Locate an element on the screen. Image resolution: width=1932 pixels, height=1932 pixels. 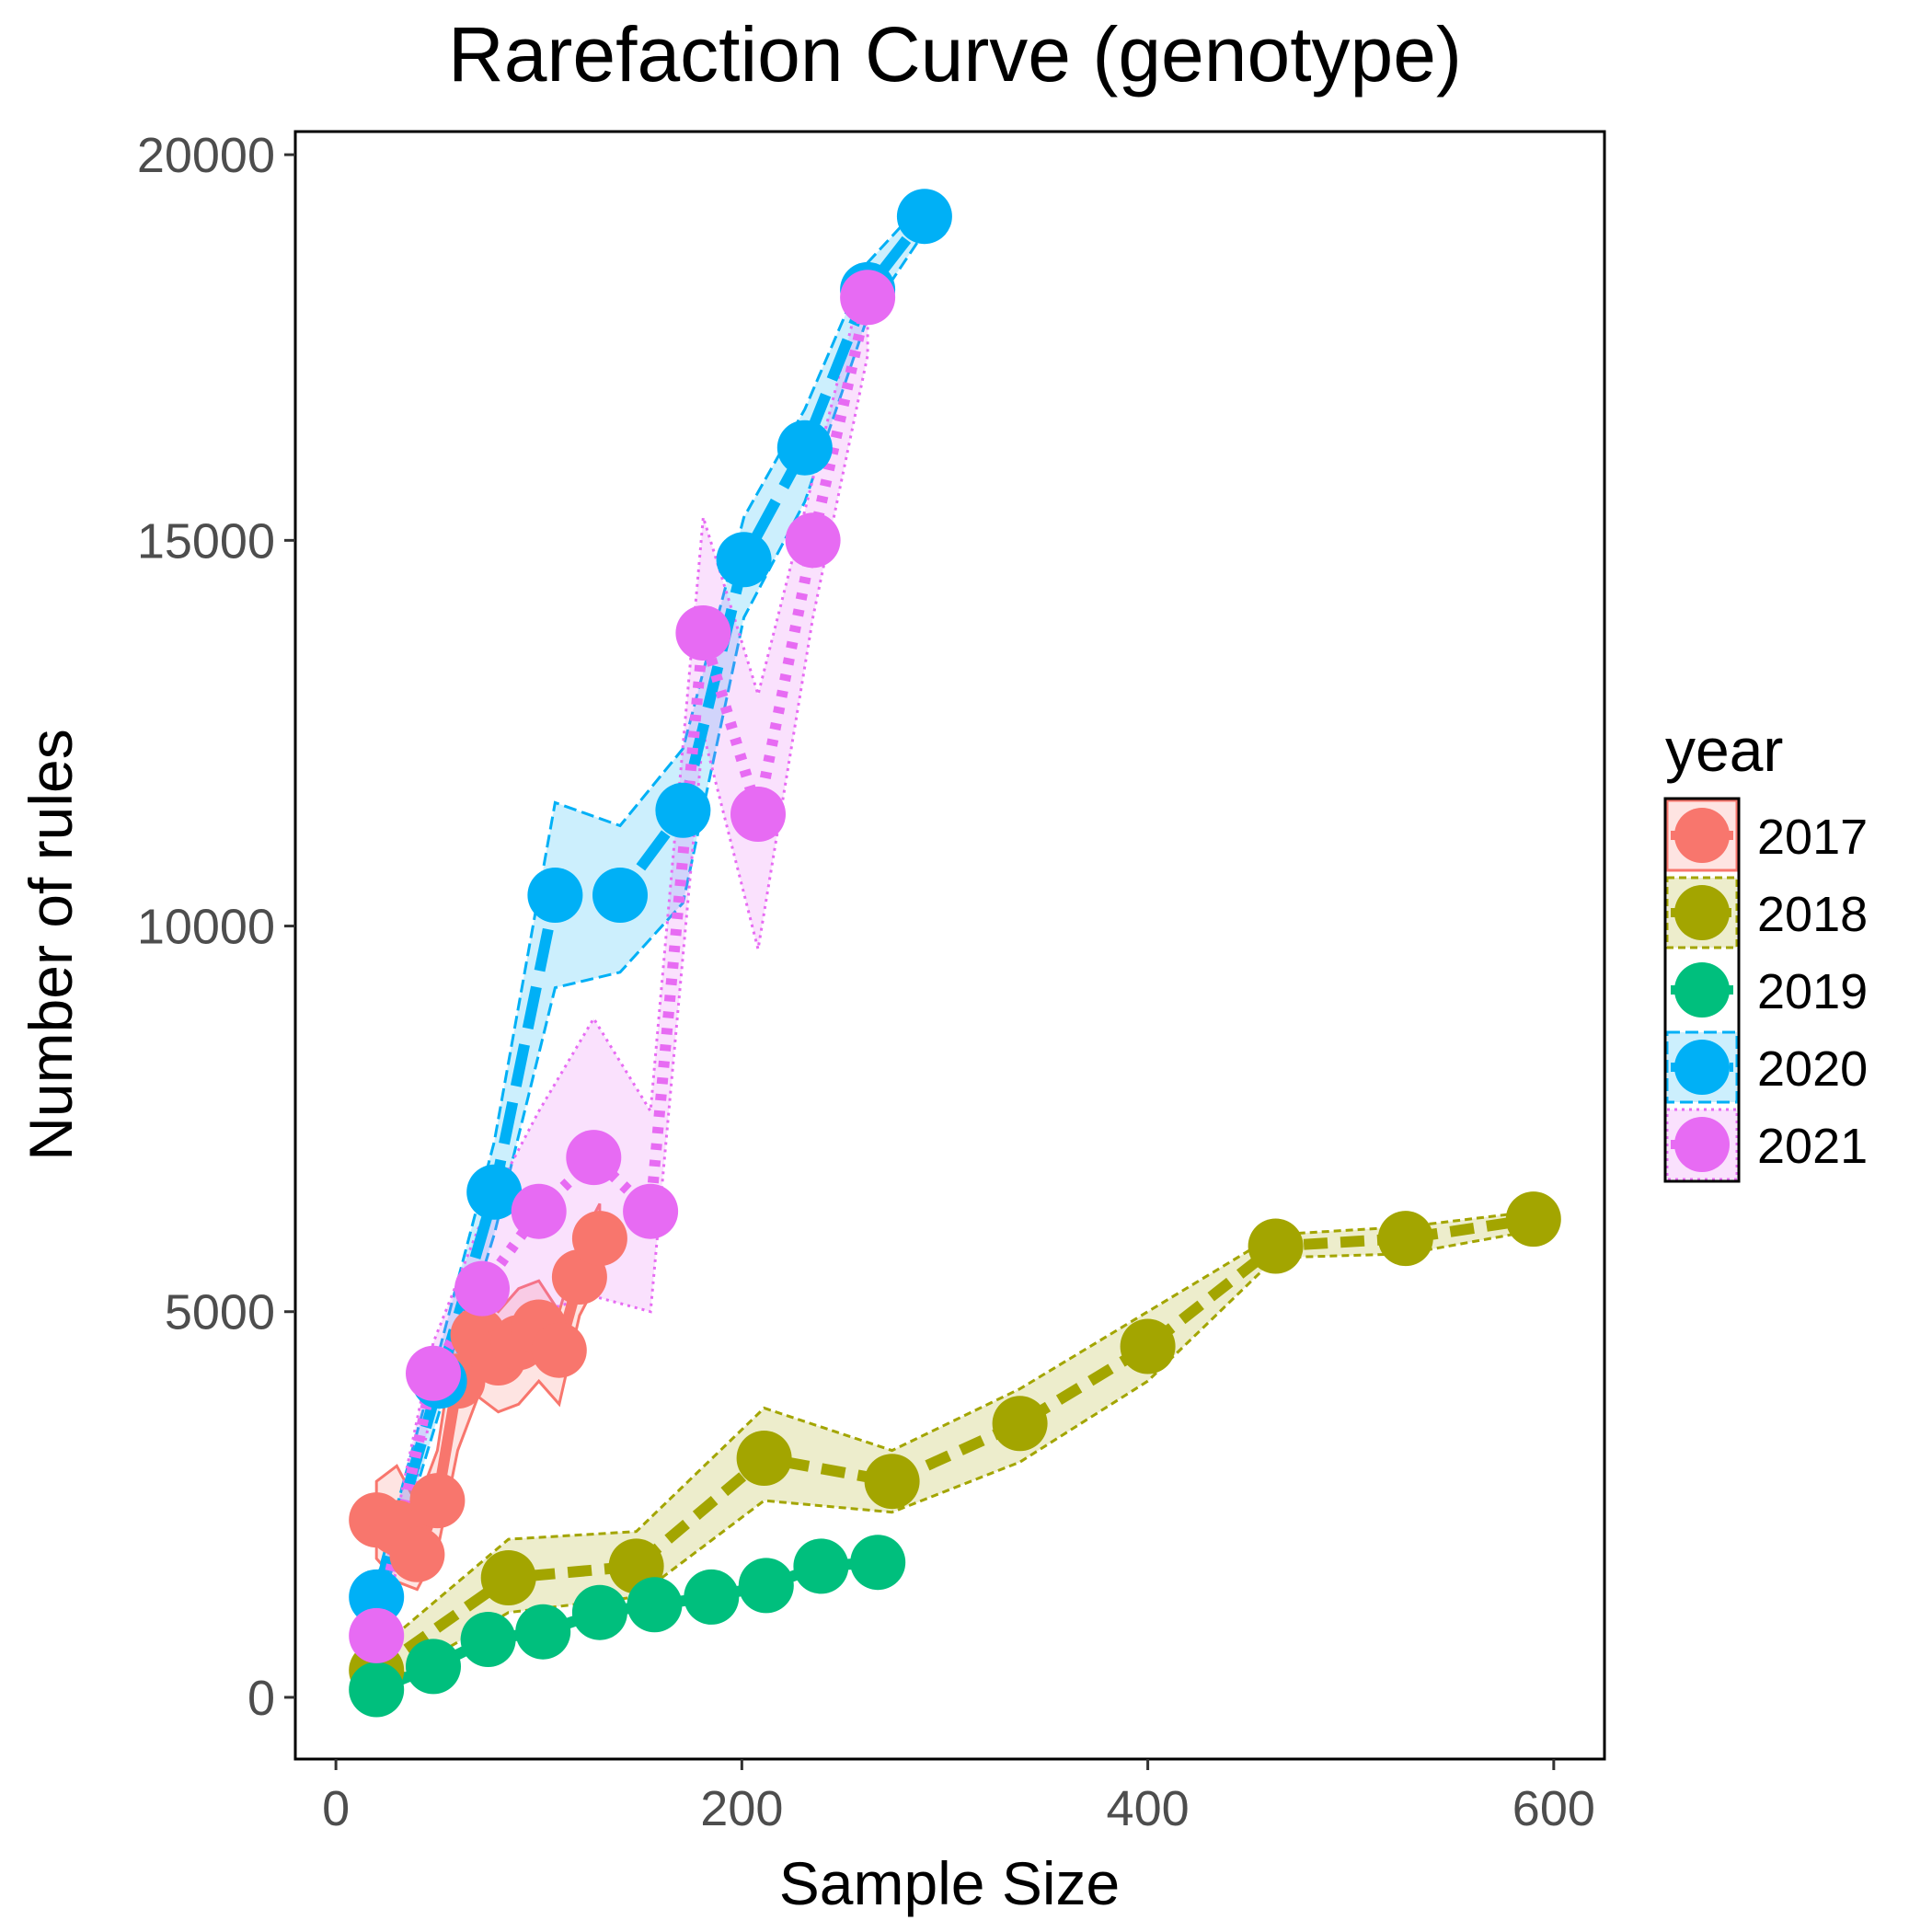
legend-key-2021 is located at coordinates (1702, 1144).